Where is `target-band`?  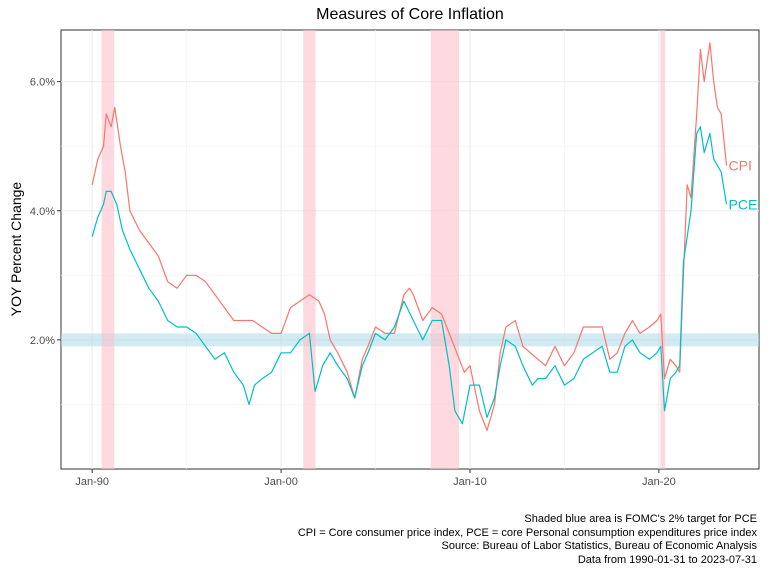
target-band is located at coordinates (410, 340).